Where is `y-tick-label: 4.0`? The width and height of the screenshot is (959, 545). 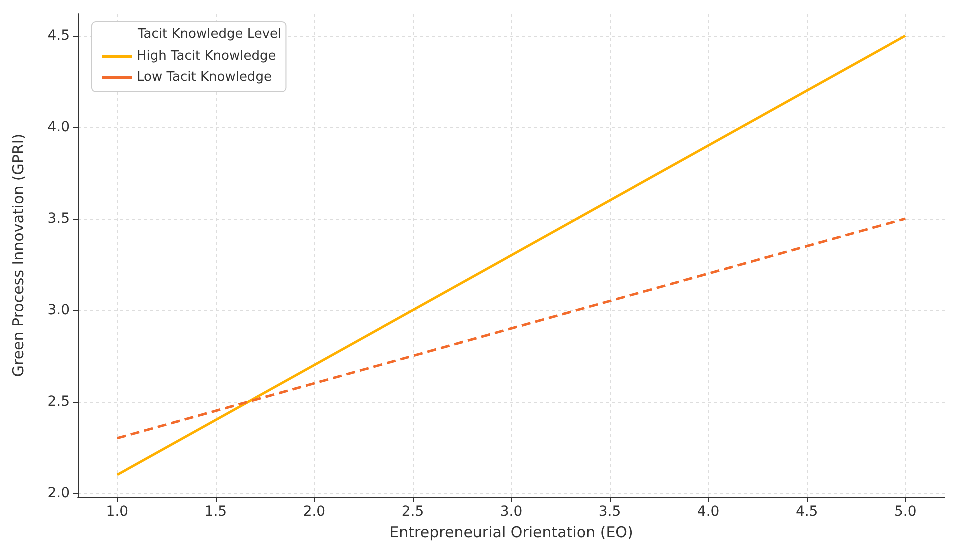 y-tick-label: 4.0 is located at coordinates (59, 127).